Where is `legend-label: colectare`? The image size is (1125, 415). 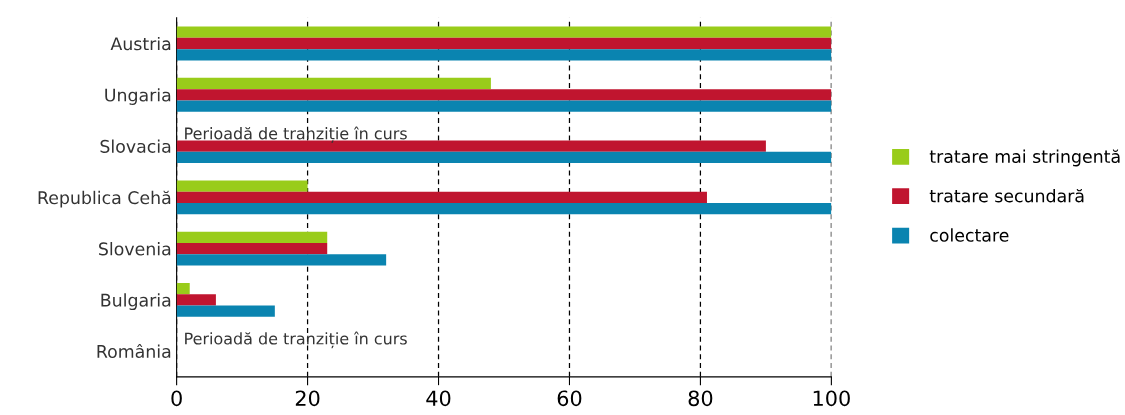
legend-label: colectare is located at coordinates (969, 235).